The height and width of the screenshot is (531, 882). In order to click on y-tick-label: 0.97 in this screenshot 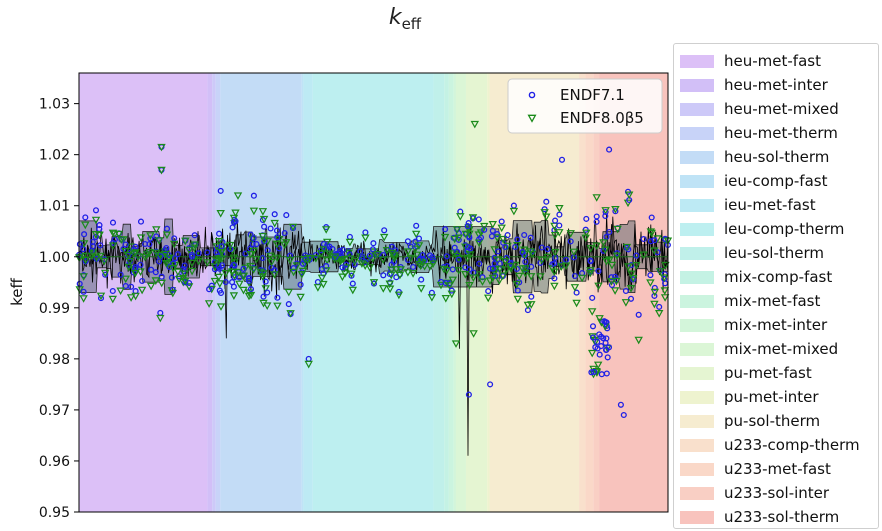, I will do `click(54, 411)`.